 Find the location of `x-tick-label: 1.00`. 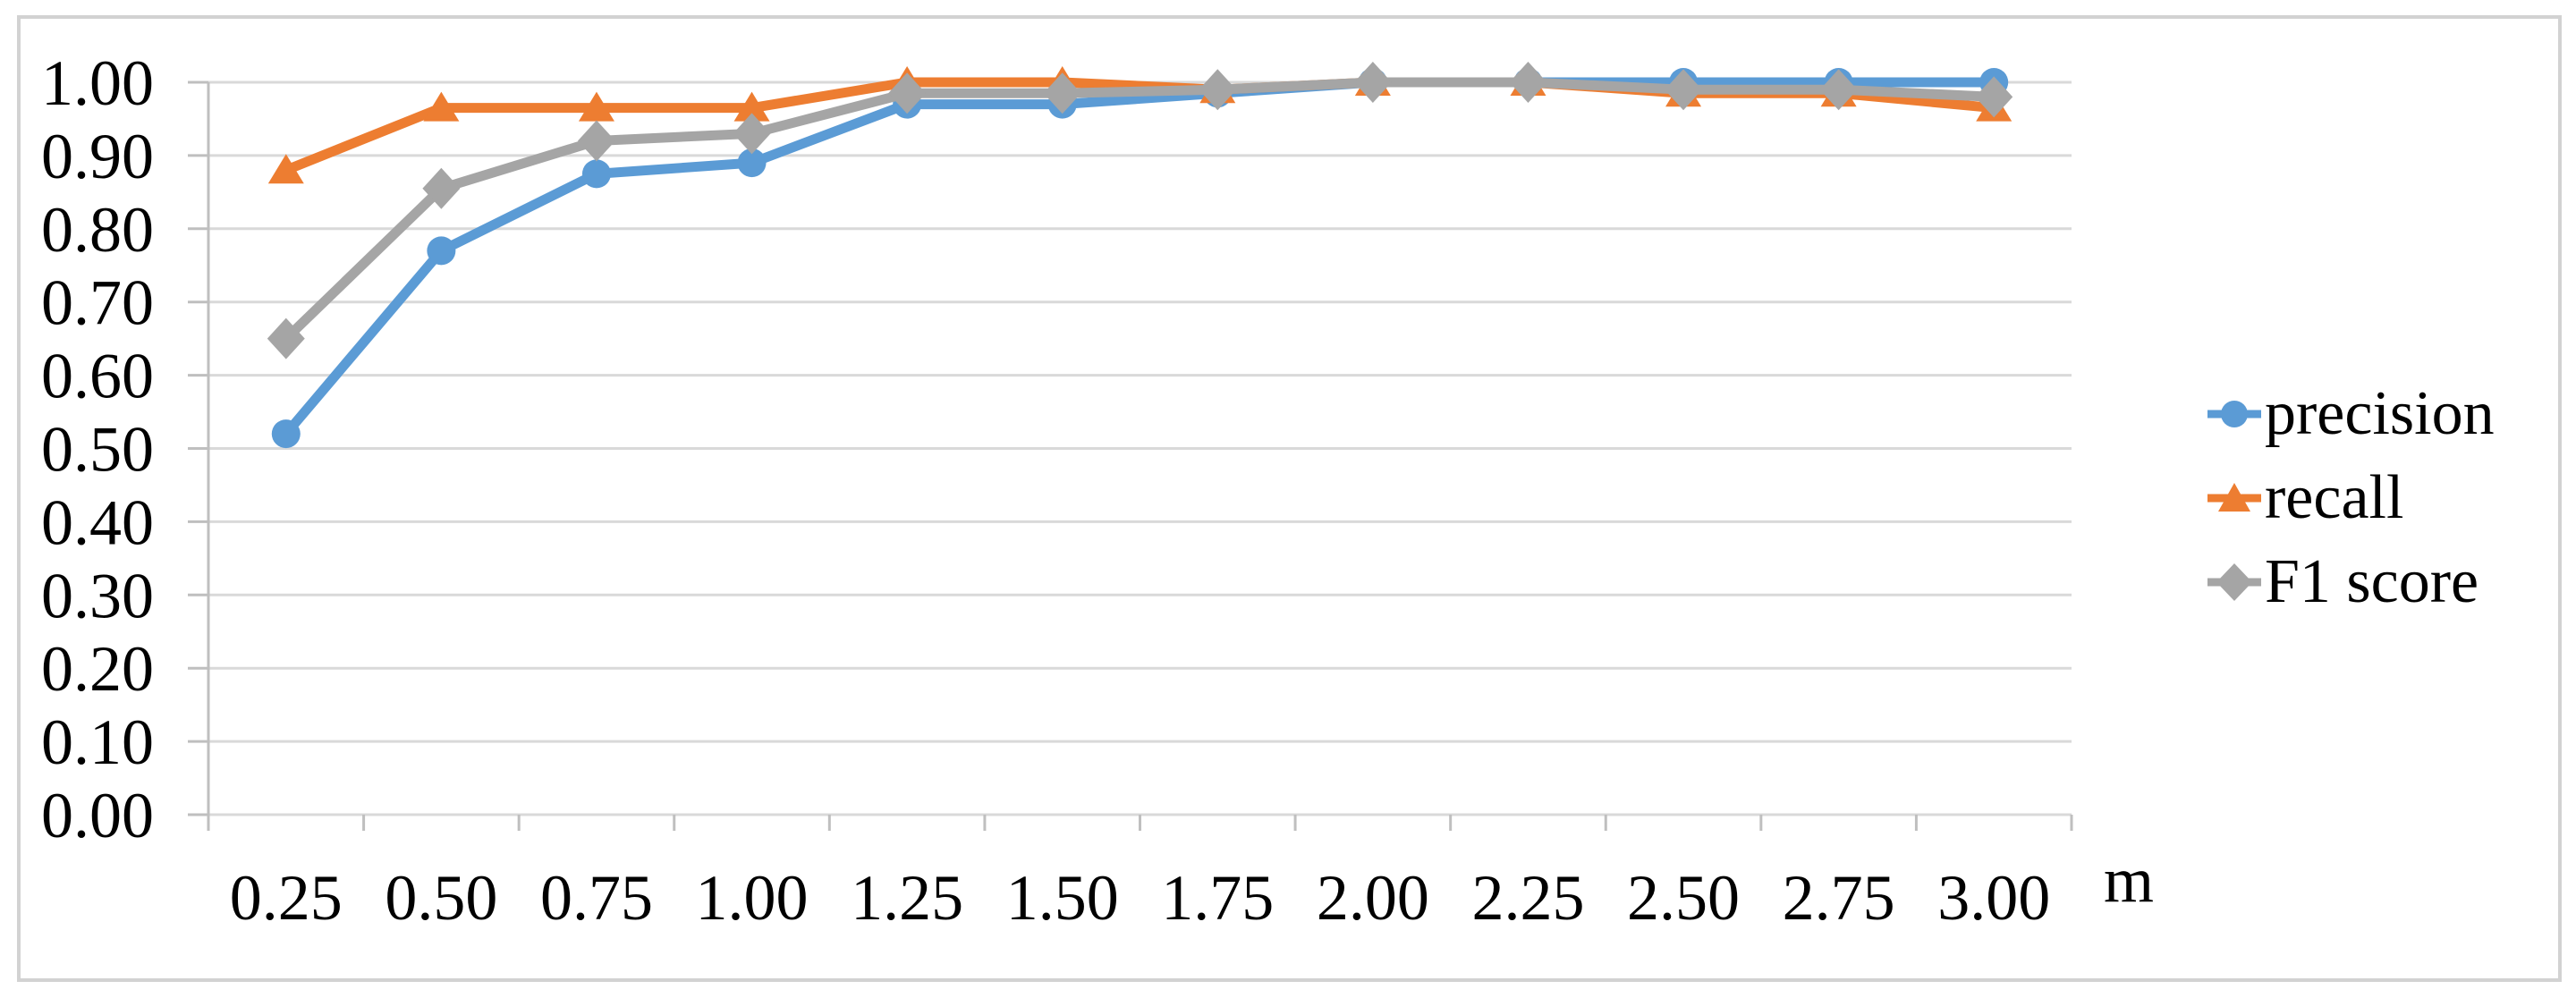

x-tick-label: 1.00 is located at coordinates (752, 898).